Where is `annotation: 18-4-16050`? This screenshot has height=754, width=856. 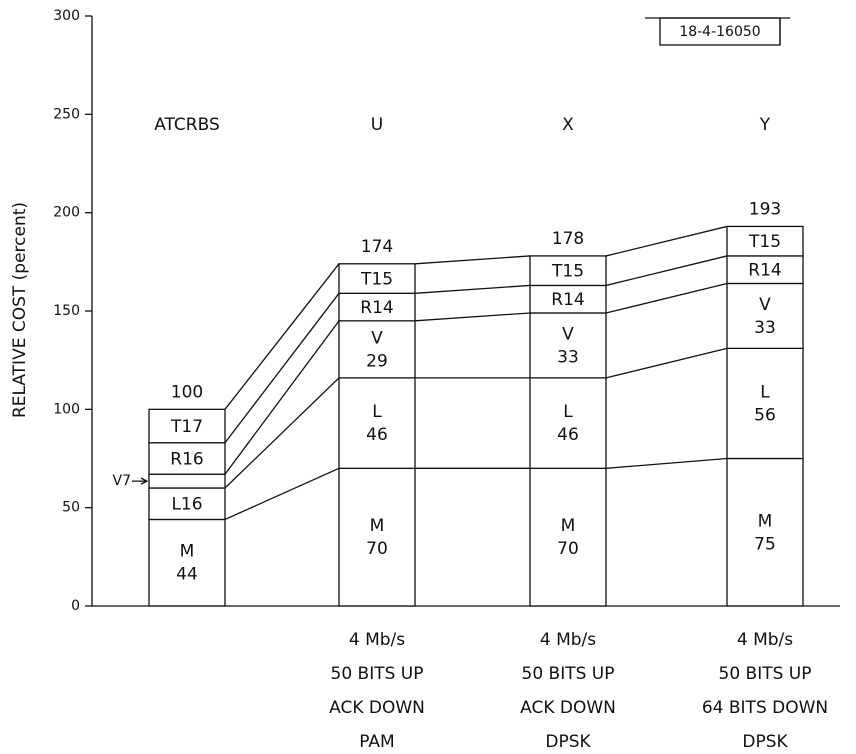 annotation: 18-4-16050 is located at coordinates (719, 32).